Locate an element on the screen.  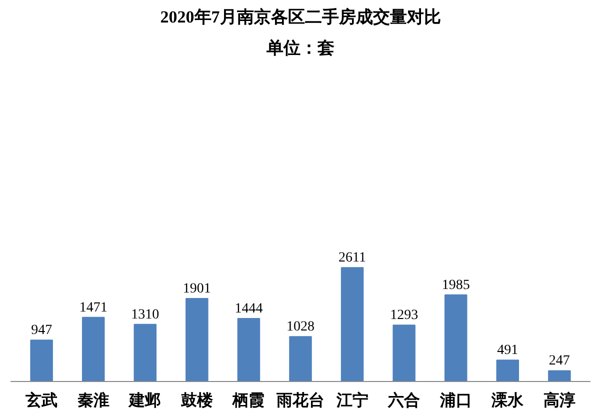
data-label: 947 is located at coordinates (41, 330).